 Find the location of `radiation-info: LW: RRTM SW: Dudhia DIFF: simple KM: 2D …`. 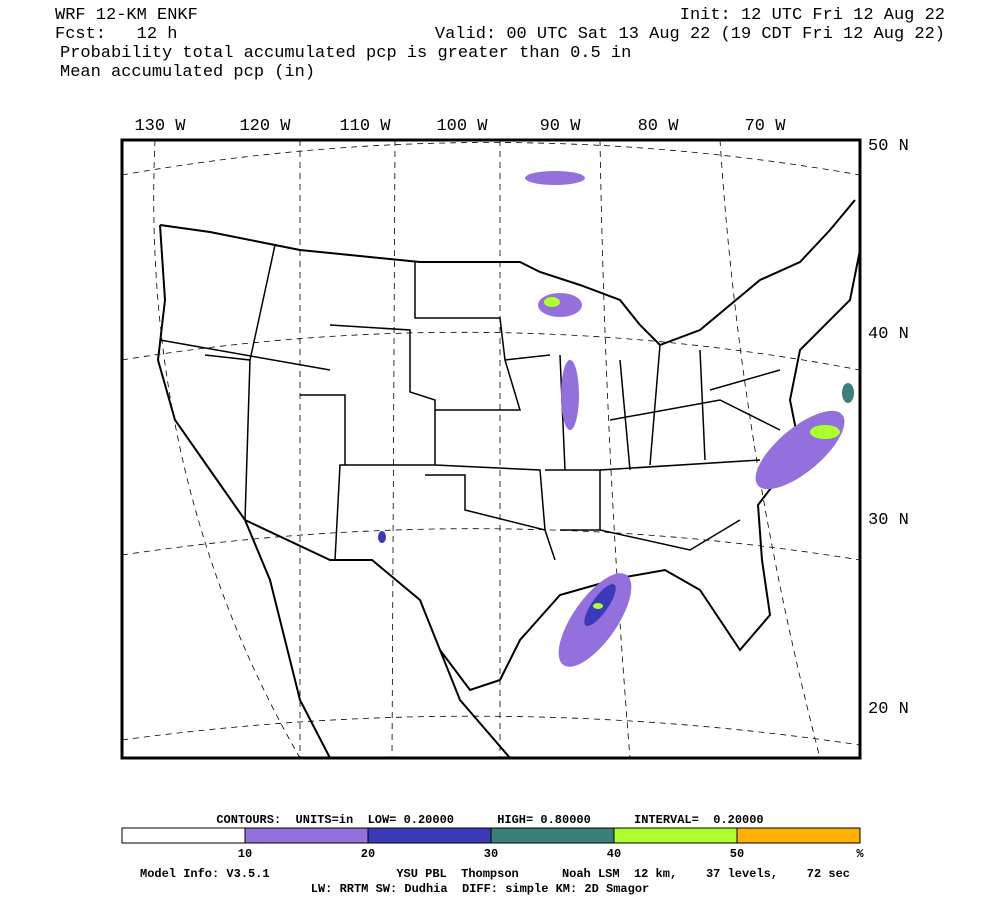

radiation-info: LW: RRTM SW: Dudhia DIFF: simple KM: 2D … is located at coordinates (480, 889).